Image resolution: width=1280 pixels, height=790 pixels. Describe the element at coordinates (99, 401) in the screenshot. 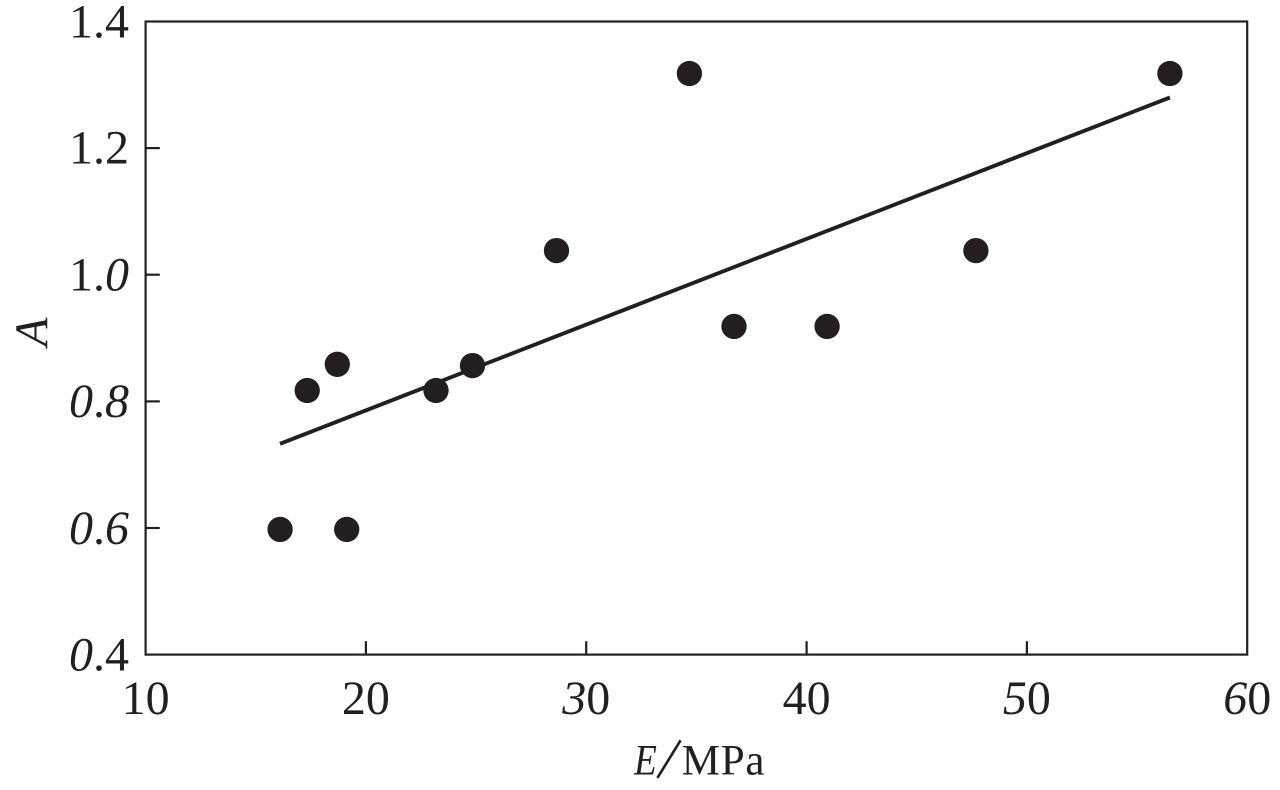

I see `svg-text: 0.8` at that location.